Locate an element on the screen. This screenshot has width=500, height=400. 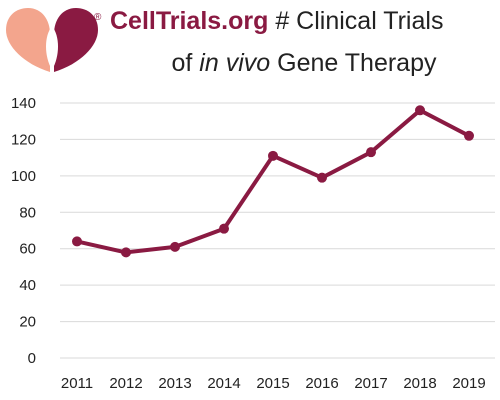
x-tick-label: 2012 is located at coordinates (125, 383).